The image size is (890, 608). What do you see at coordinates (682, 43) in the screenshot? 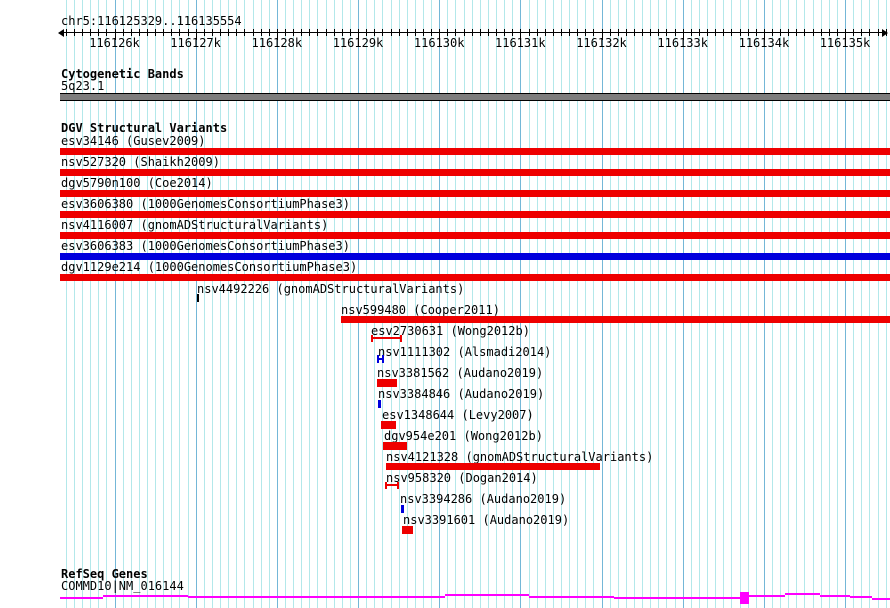
I see `ruler-tick-label: 116133k` at bounding box center [682, 43].